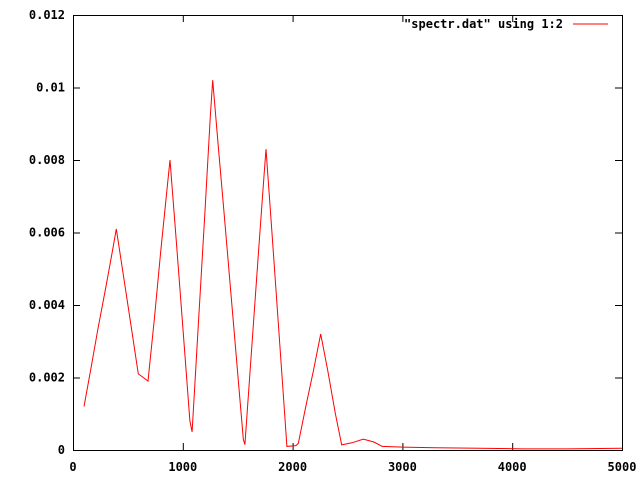 This screenshot has height=484, width=640. I want to click on y-tick-label: 0.002, so click(47, 378).